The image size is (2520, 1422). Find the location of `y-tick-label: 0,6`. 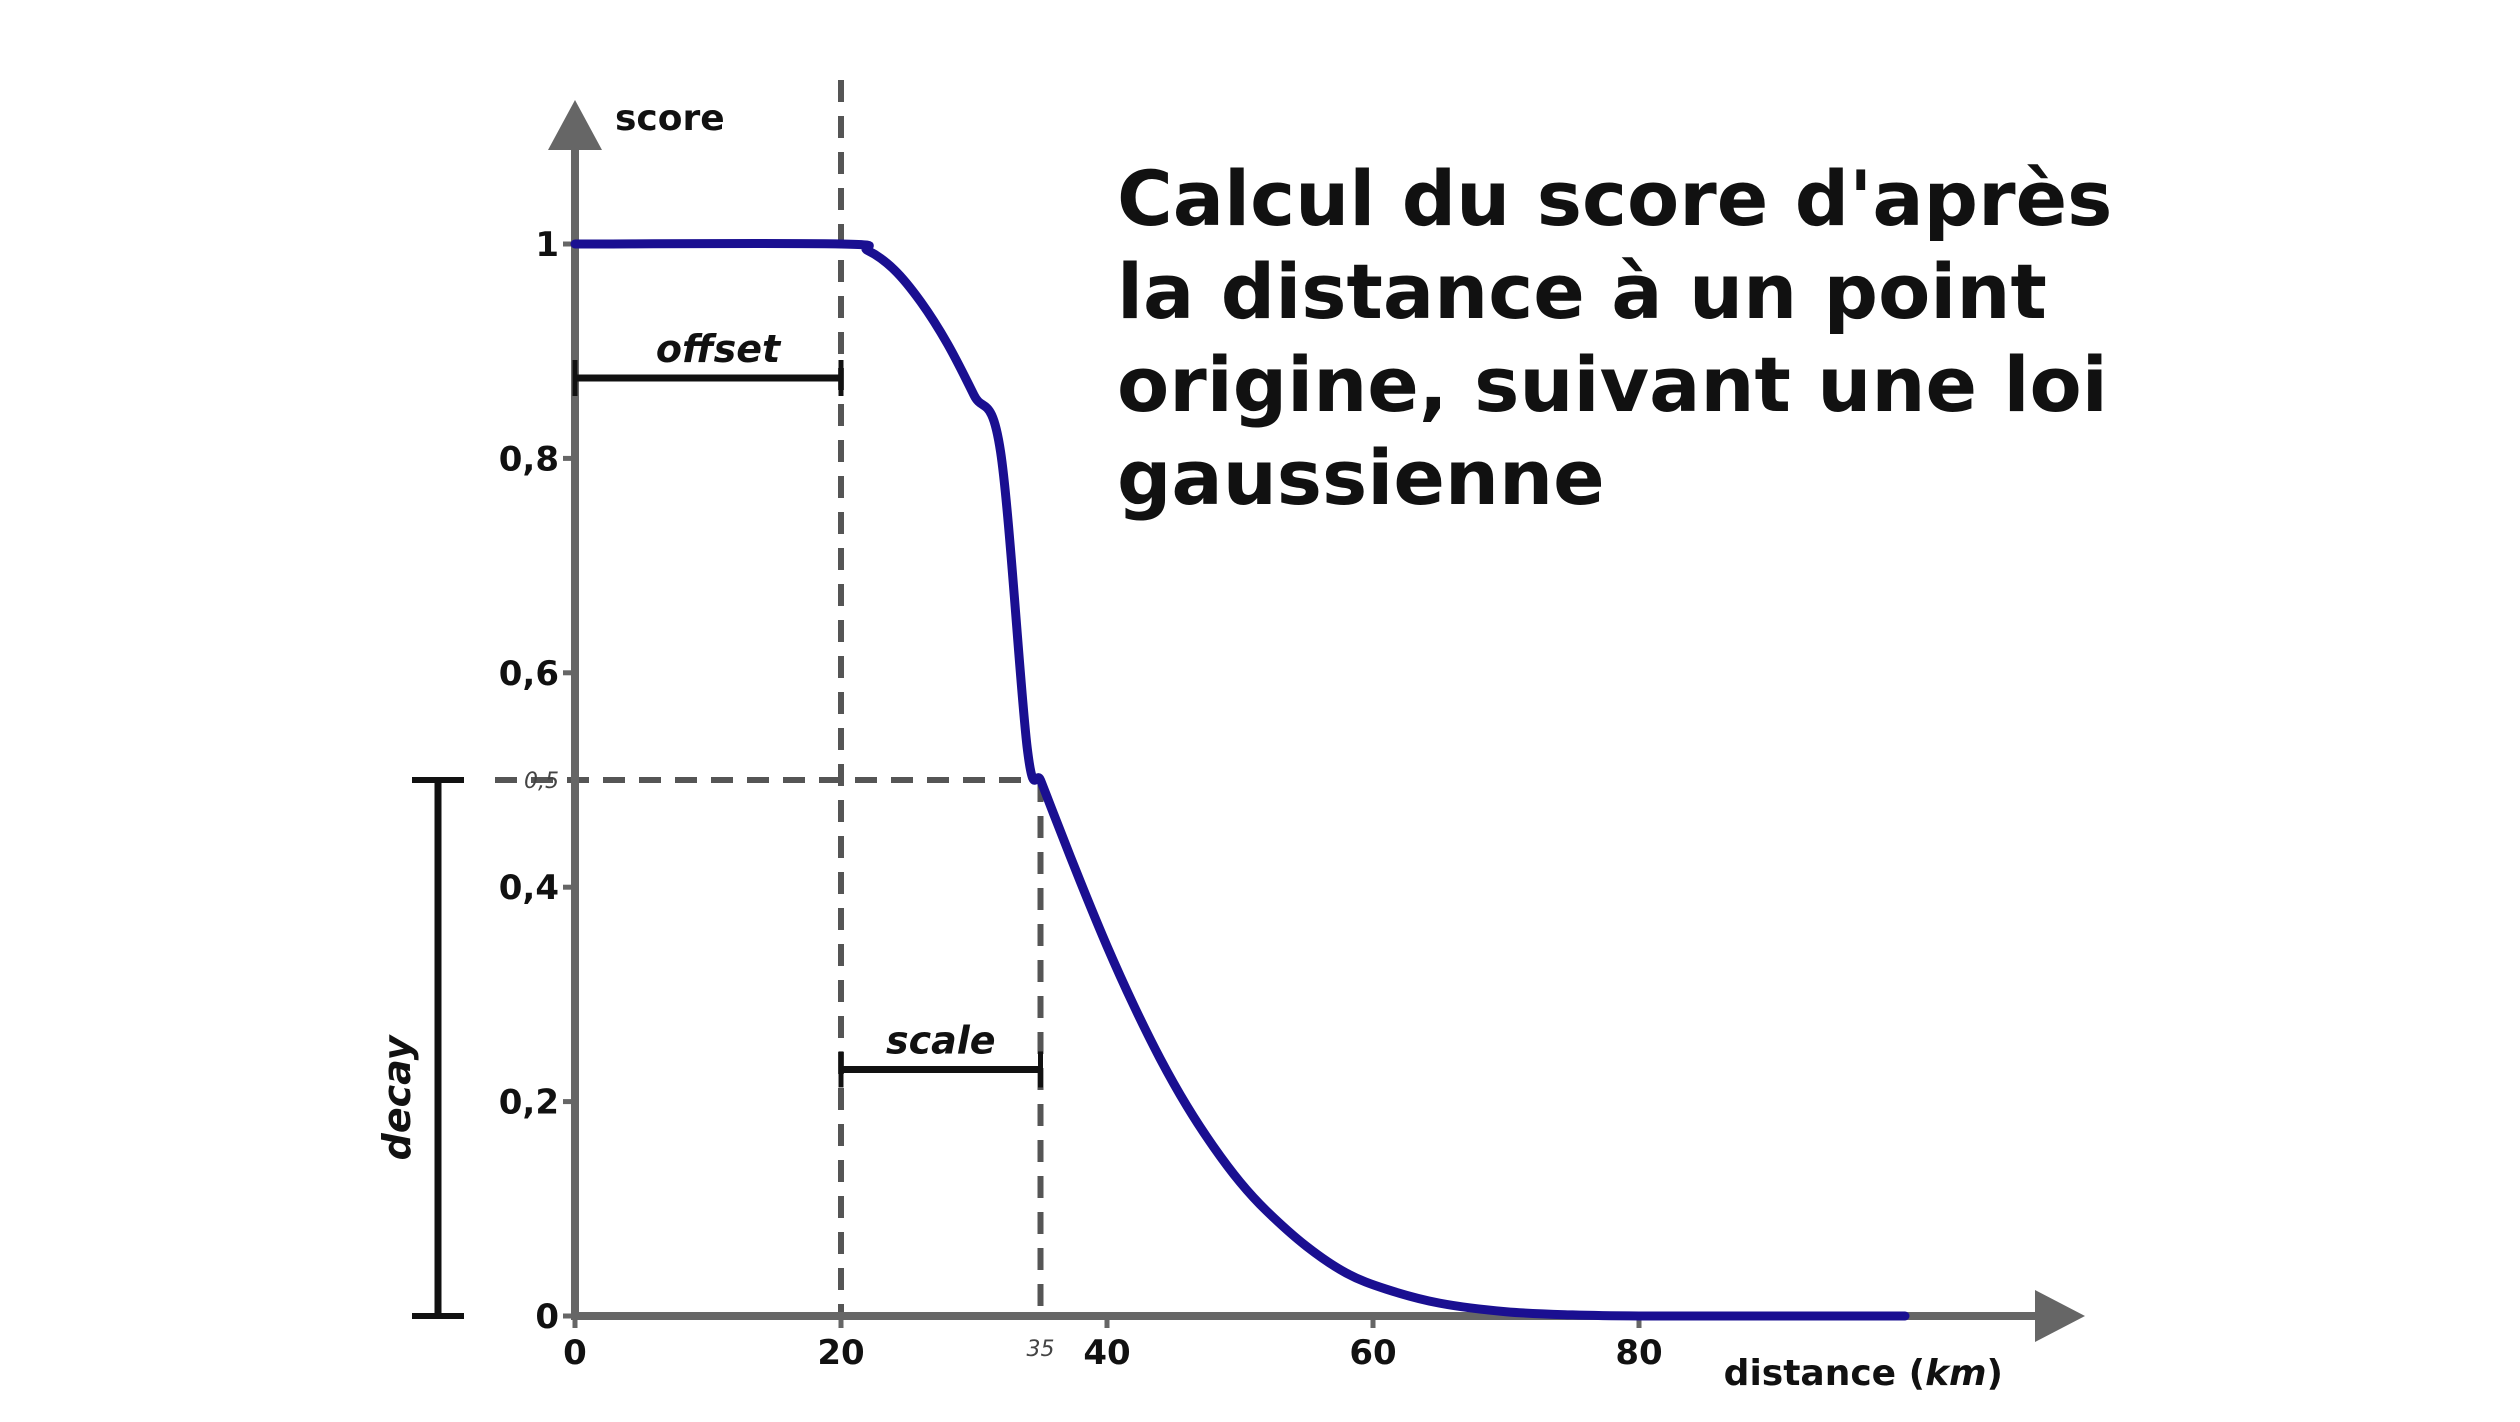

y-tick-label: 0,6 is located at coordinates (529, 674).